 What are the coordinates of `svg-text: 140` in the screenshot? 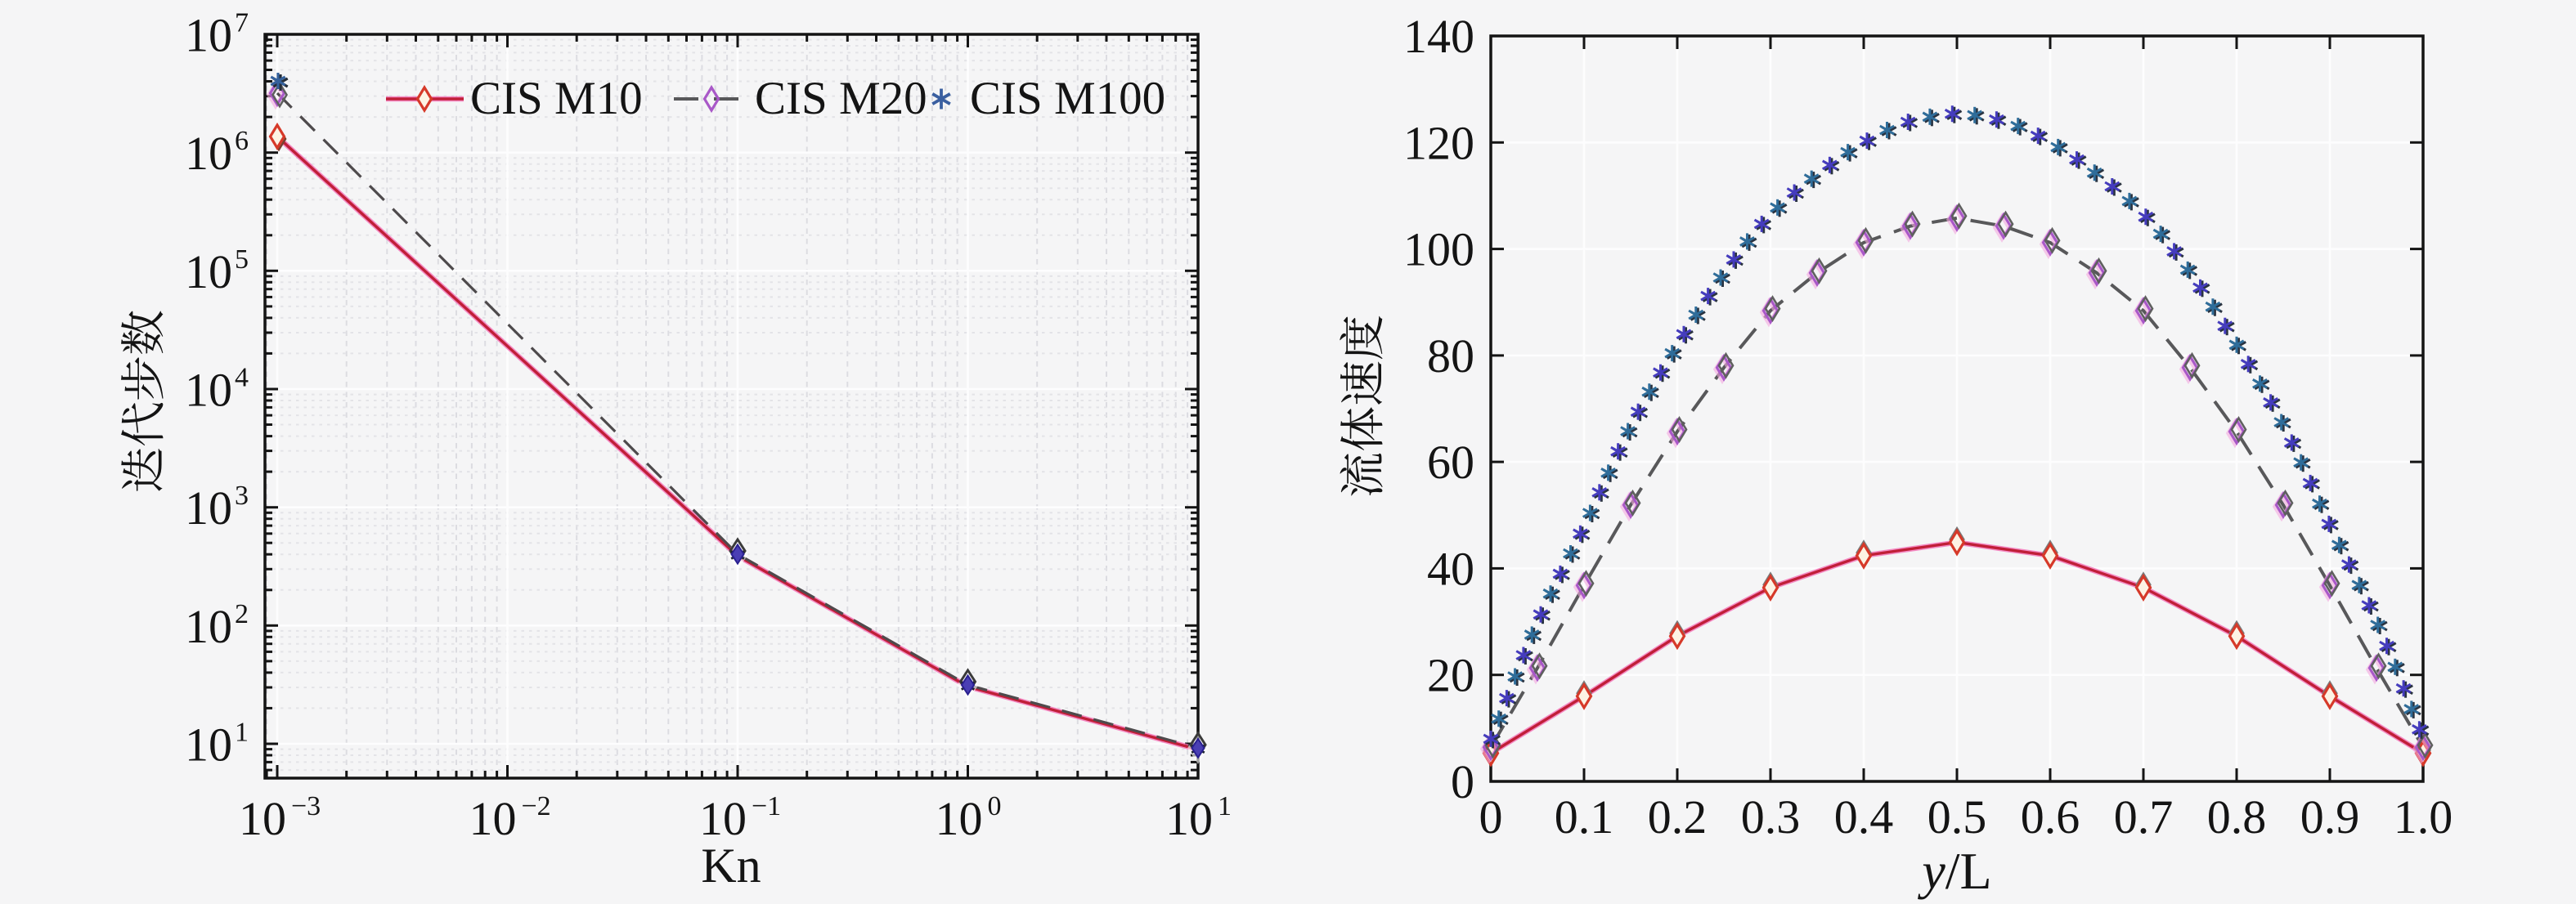 It's located at (1438, 36).